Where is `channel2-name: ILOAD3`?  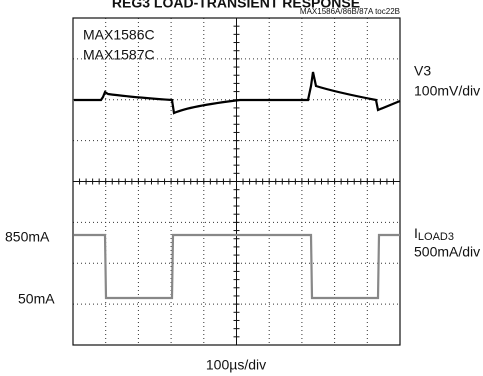
channel2-name: ILOAD3 is located at coordinates (434, 234).